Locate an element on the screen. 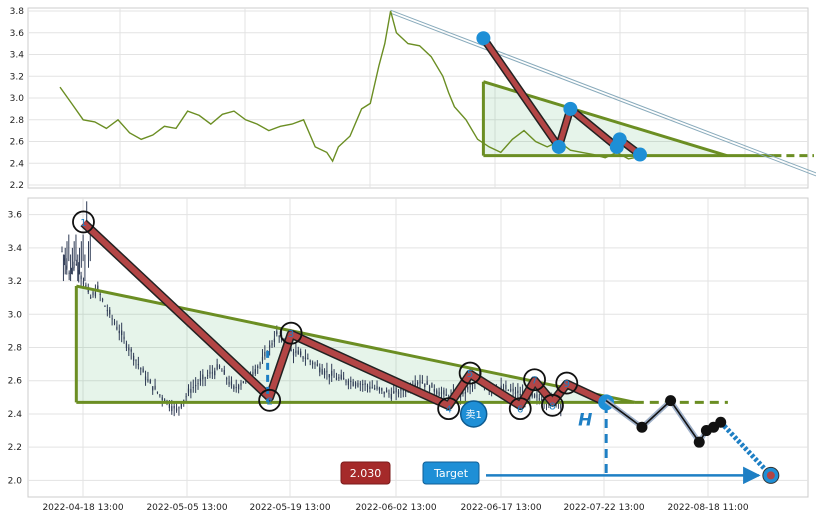 The image size is (816, 520). wave-point-label: 1 is located at coordinates (83, 223).